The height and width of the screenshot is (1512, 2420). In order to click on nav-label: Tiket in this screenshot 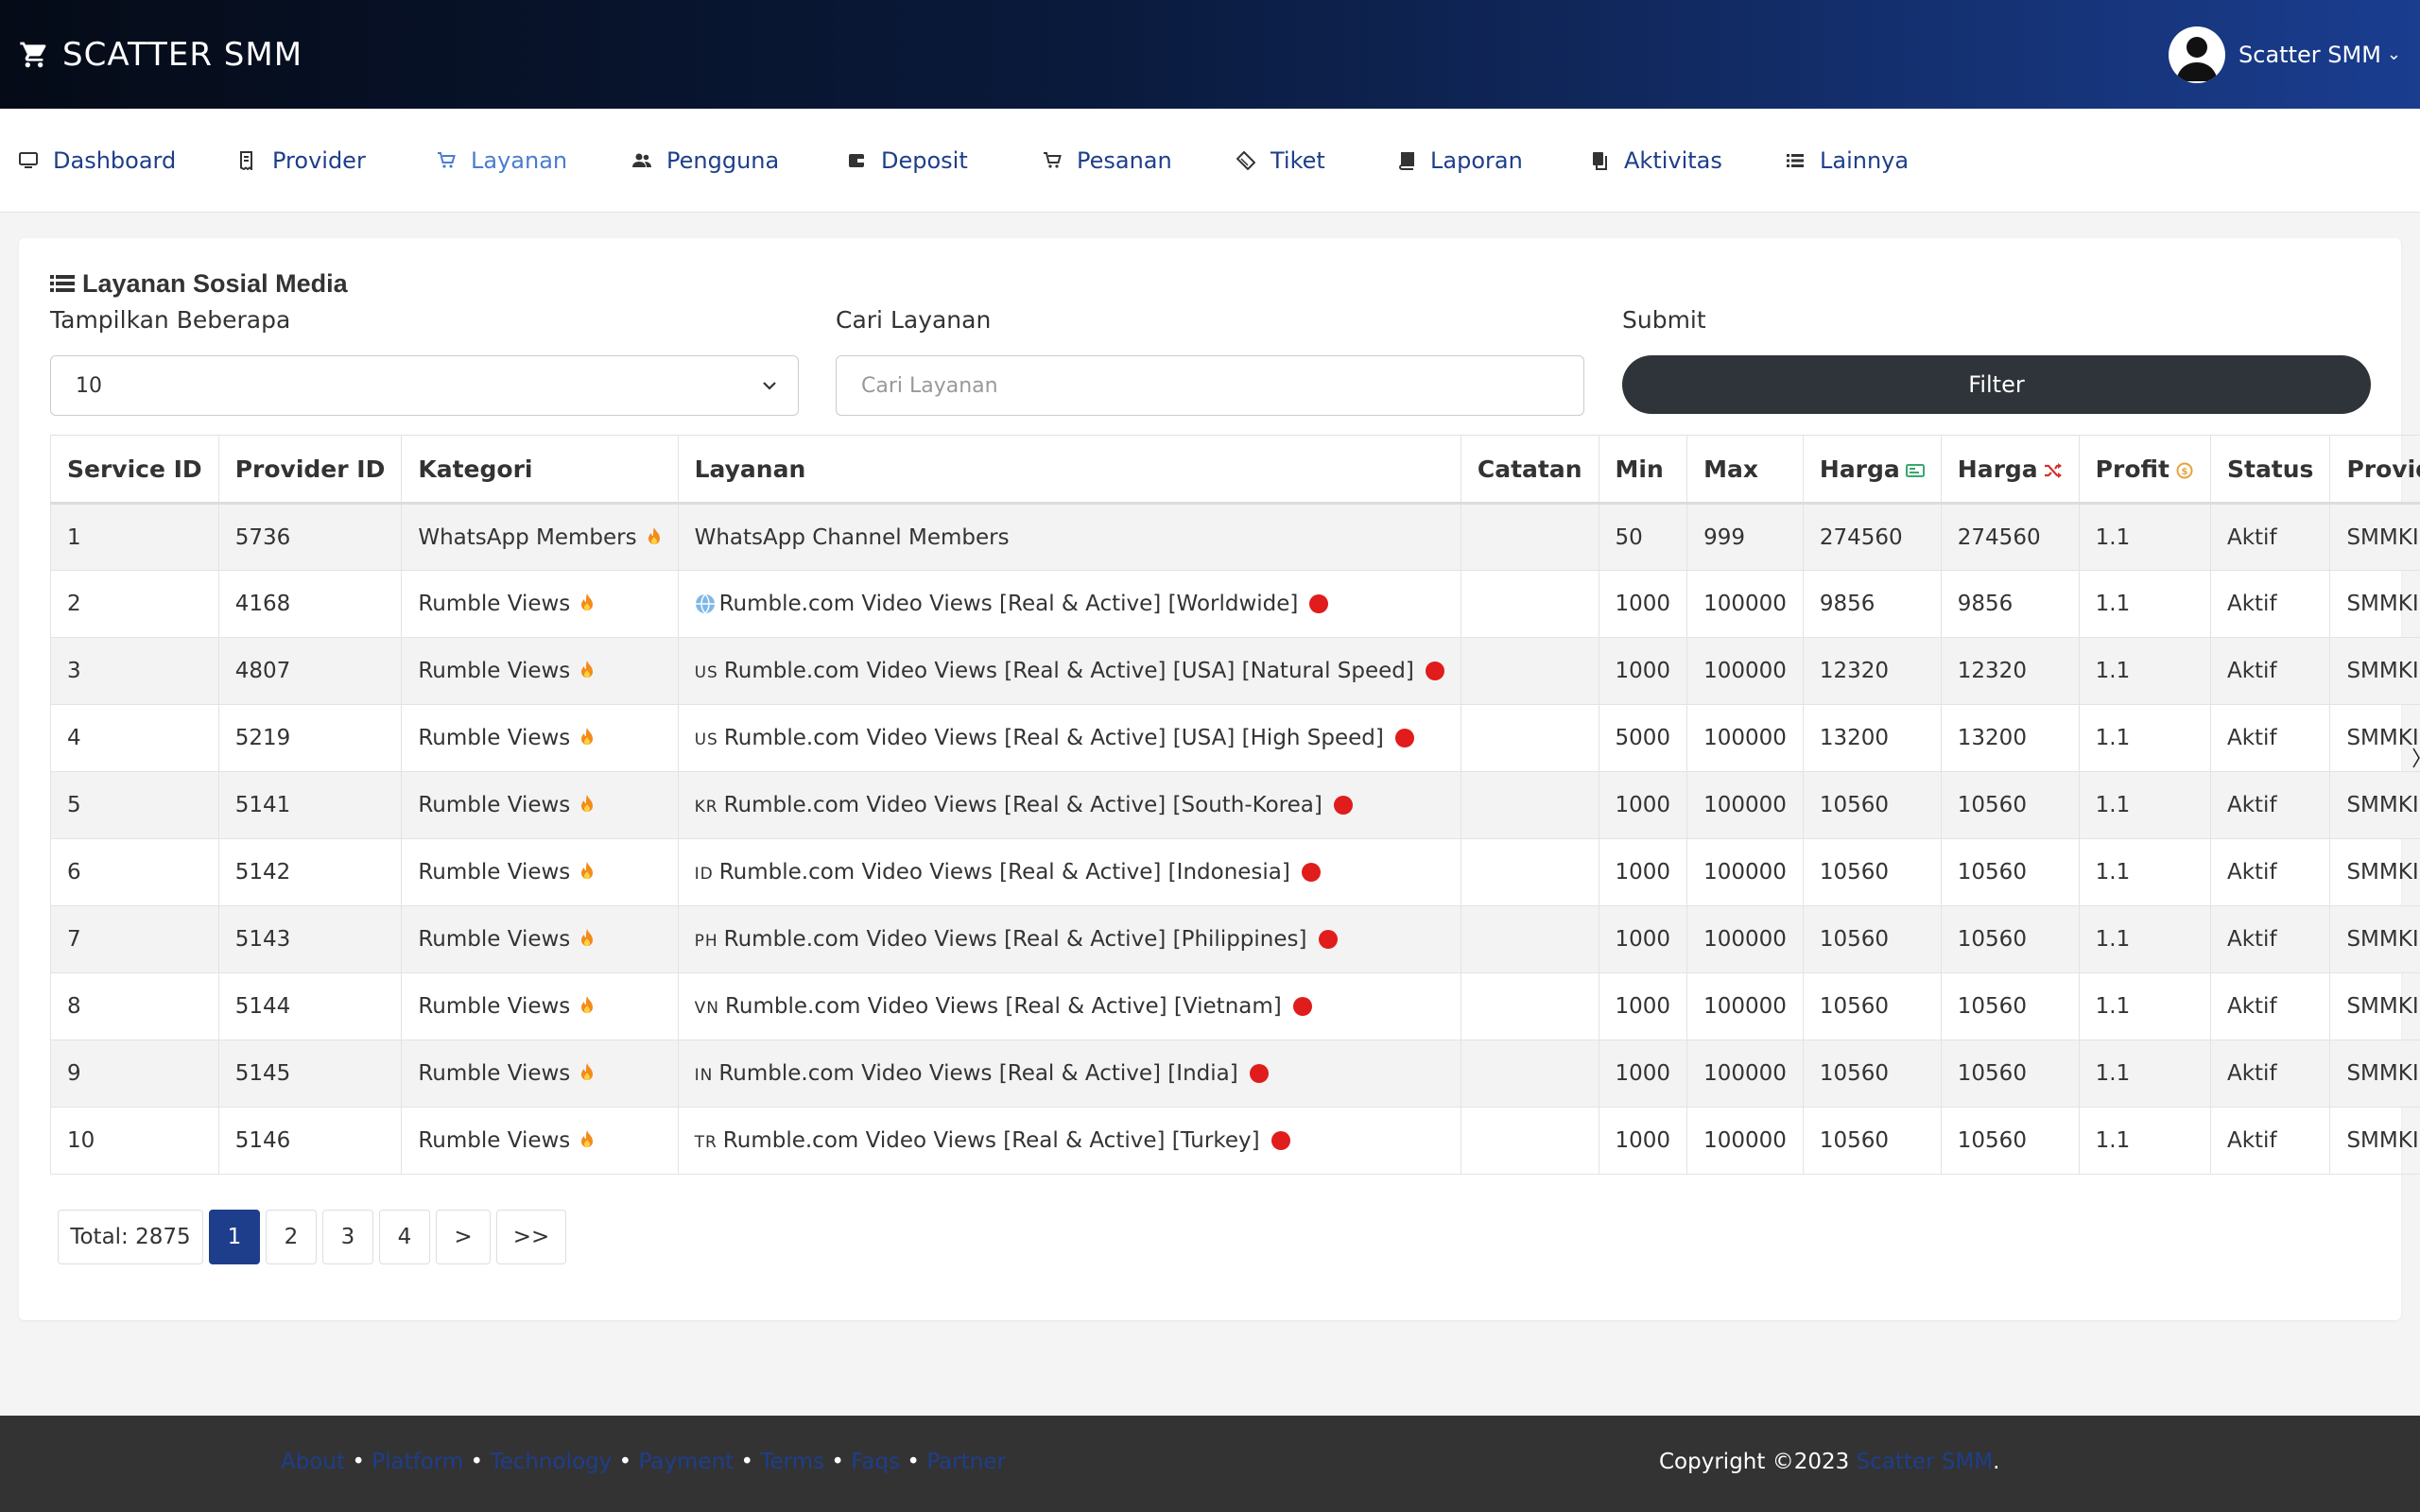, I will do `click(1297, 160)`.